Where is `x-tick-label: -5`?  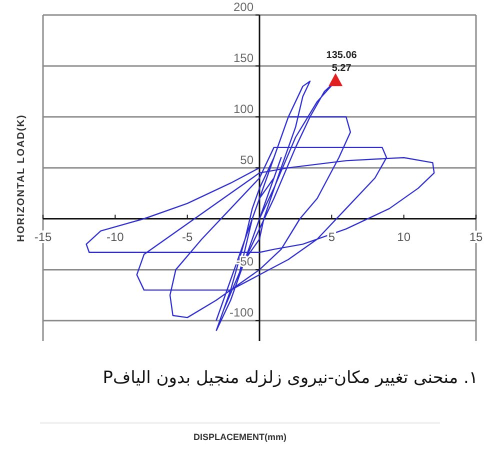
x-tick-label: -5 is located at coordinates (187, 237).